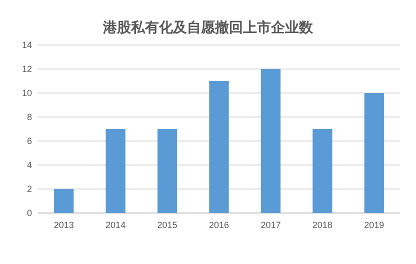  I want to click on y-tick-label: 8, so click(29, 117).